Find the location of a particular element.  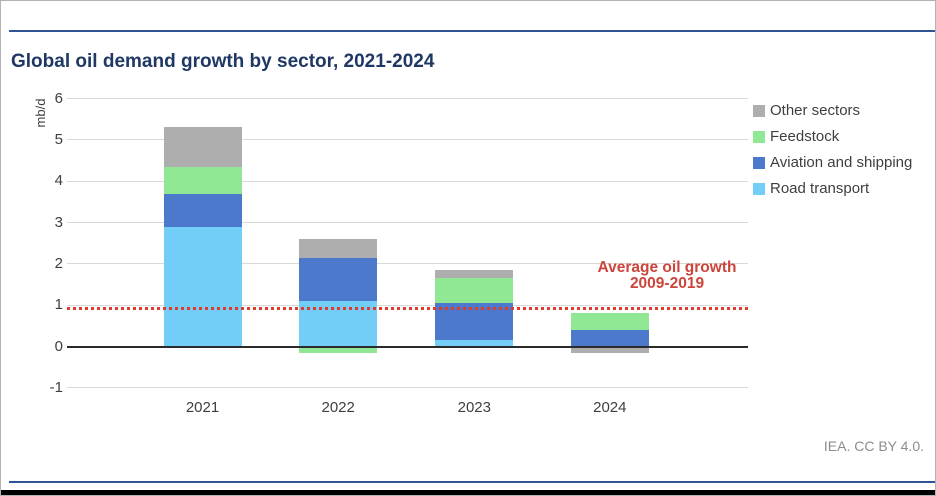

x-category-label: 2023 is located at coordinates (474, 407).